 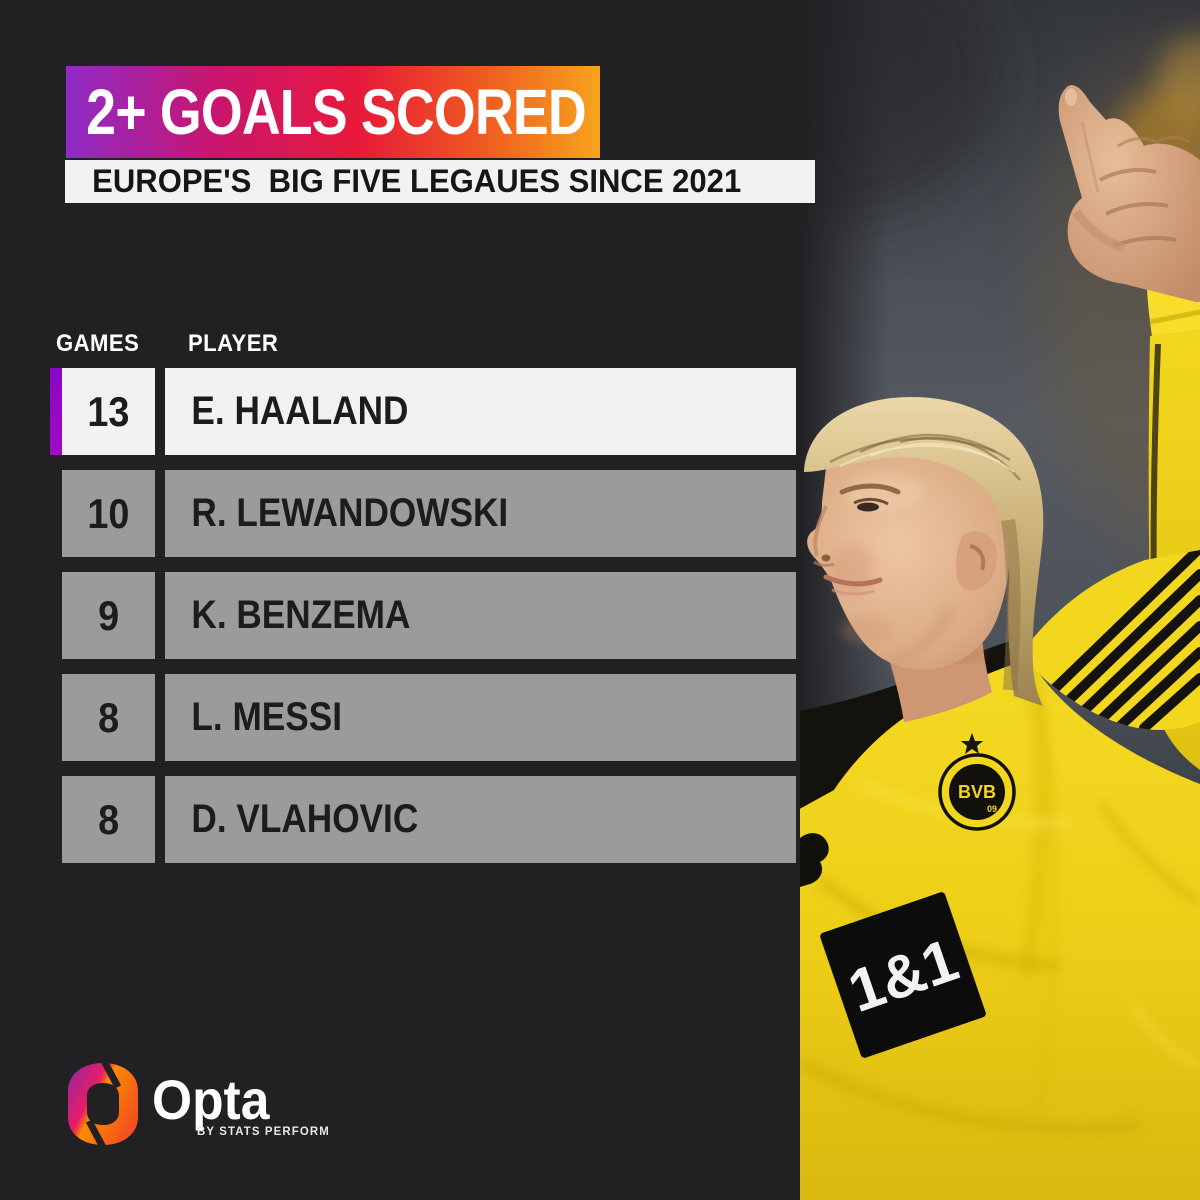 I want to click on title-banner: 2+ GOALS SCORED, so click(x=333, y=112).